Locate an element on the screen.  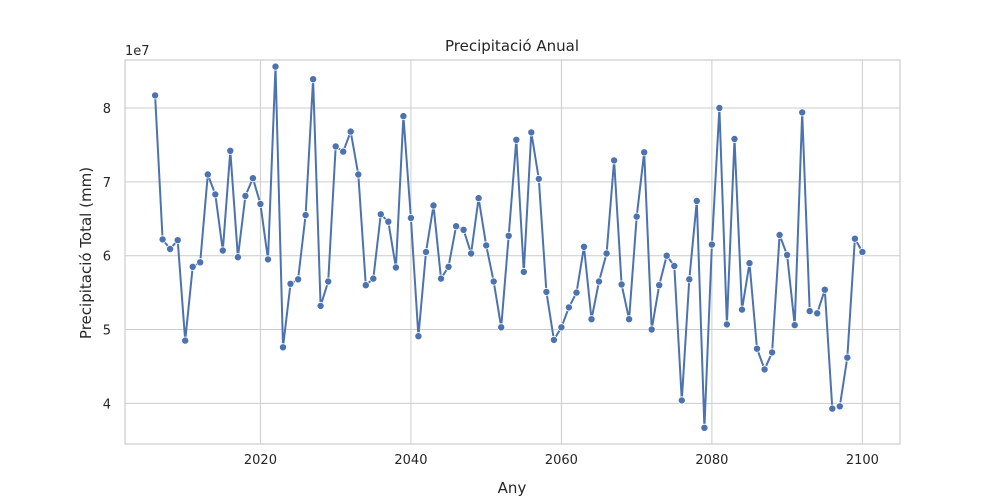
y-axis-ticks: 4 5 6 7 8 is located at coordinates (107, 257).